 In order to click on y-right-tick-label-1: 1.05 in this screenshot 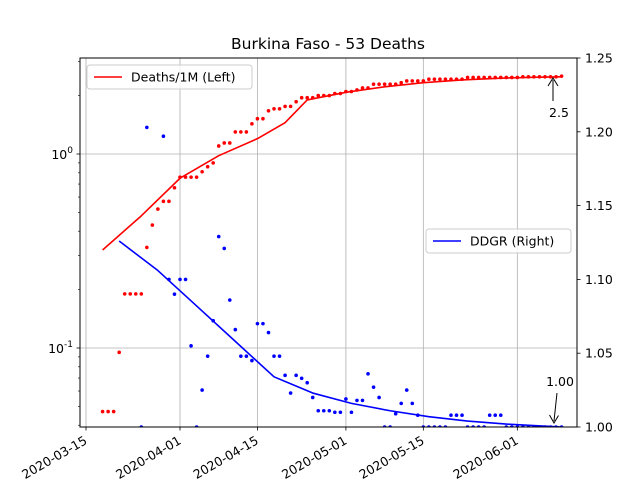, I will do `click(599, 353)`.